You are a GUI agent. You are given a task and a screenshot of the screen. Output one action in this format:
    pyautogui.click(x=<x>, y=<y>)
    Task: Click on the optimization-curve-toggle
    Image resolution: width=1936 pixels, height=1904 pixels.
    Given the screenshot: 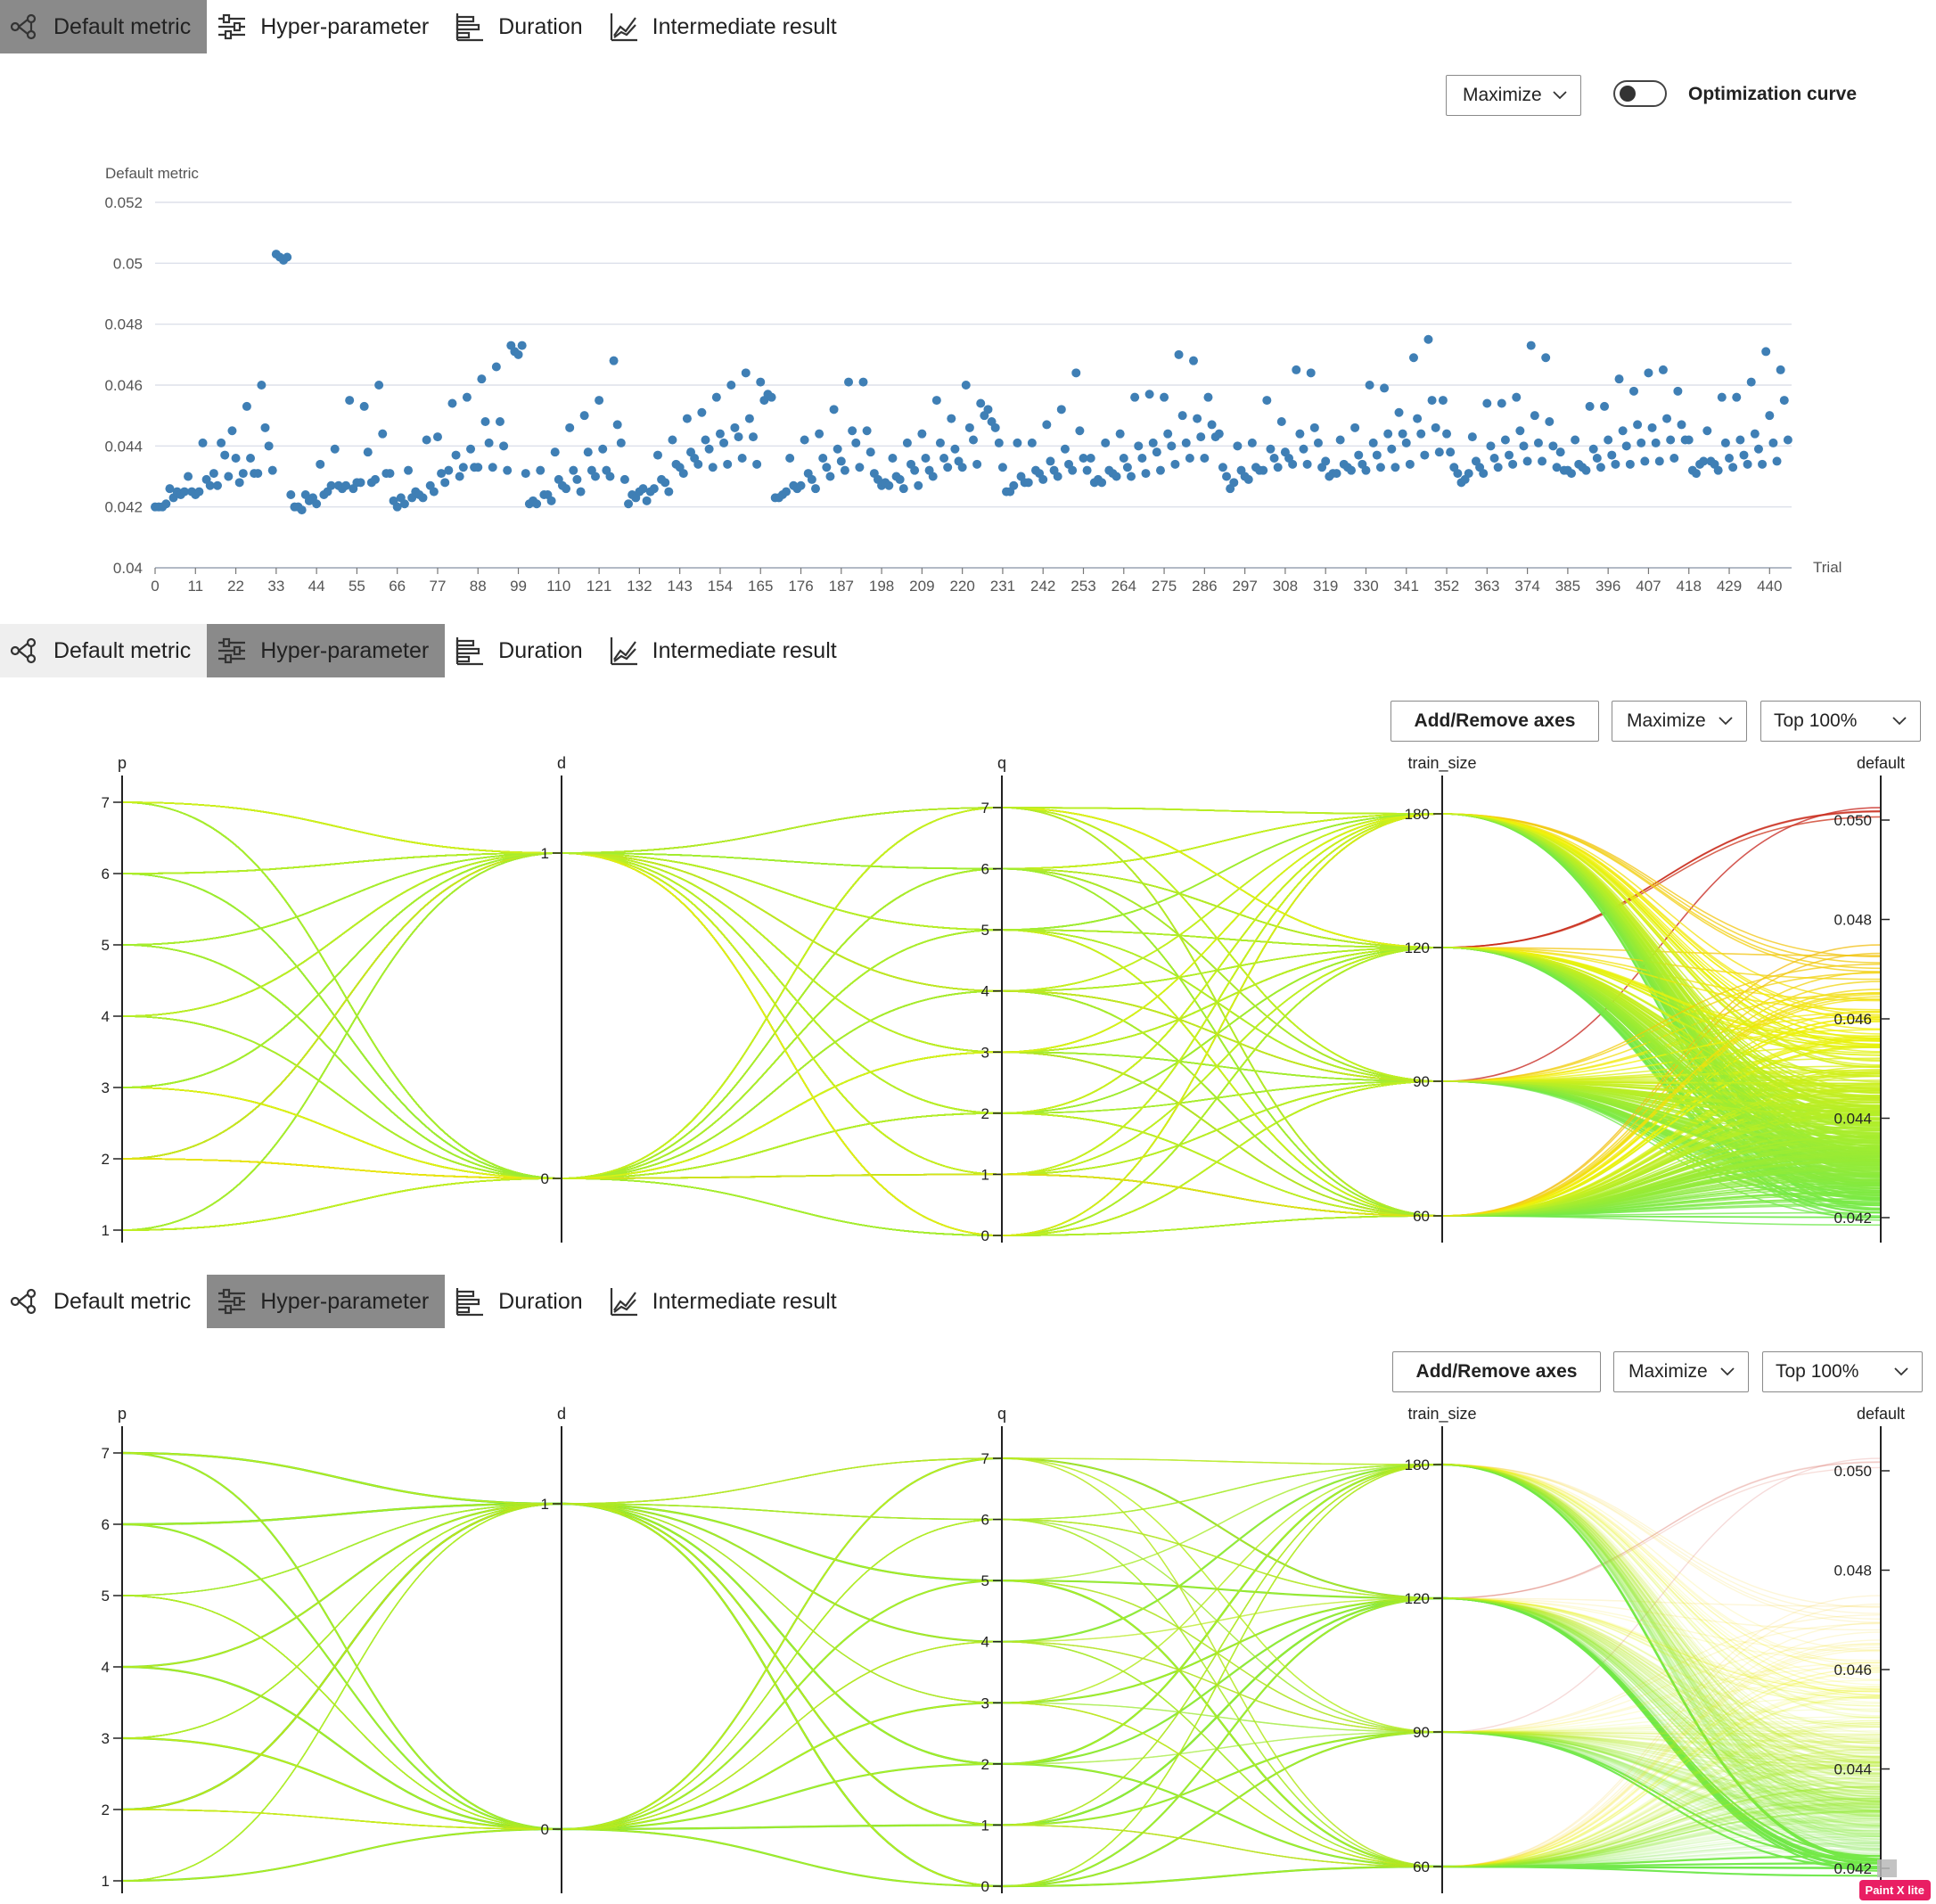 What is the action you would take?
    pyautogui.click(x=1640, y=93)
    